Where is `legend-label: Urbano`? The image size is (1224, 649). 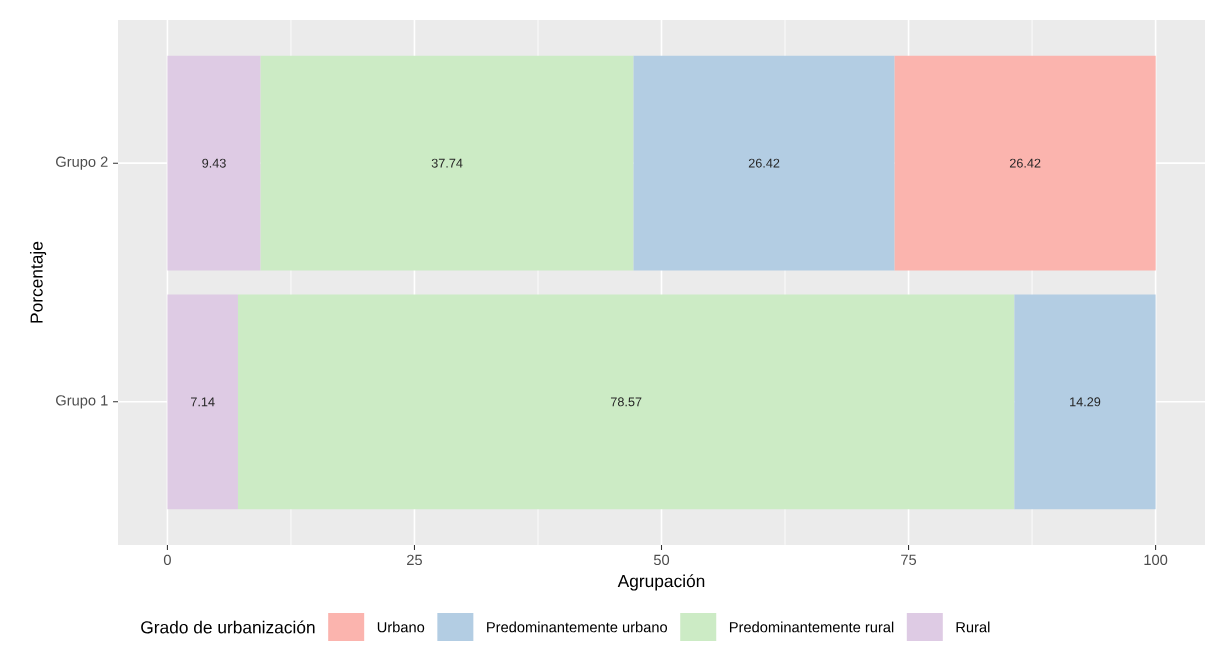 legend-label: Urbano is located at coordinates (401, 627).